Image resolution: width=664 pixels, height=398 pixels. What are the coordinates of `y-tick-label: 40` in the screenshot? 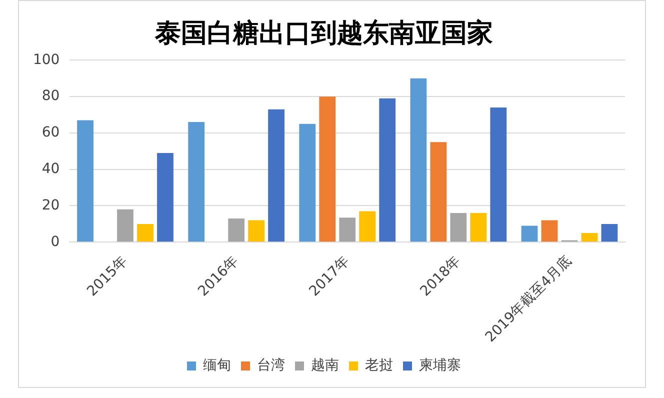 It's located at (51, 169).